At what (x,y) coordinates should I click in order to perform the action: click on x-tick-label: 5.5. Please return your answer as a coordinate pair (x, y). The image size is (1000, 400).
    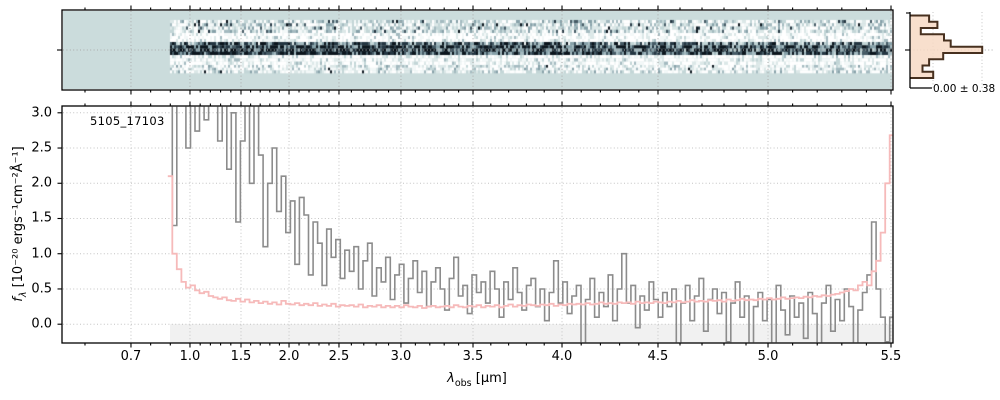
    Looking at the image, I should click on (891, 356).